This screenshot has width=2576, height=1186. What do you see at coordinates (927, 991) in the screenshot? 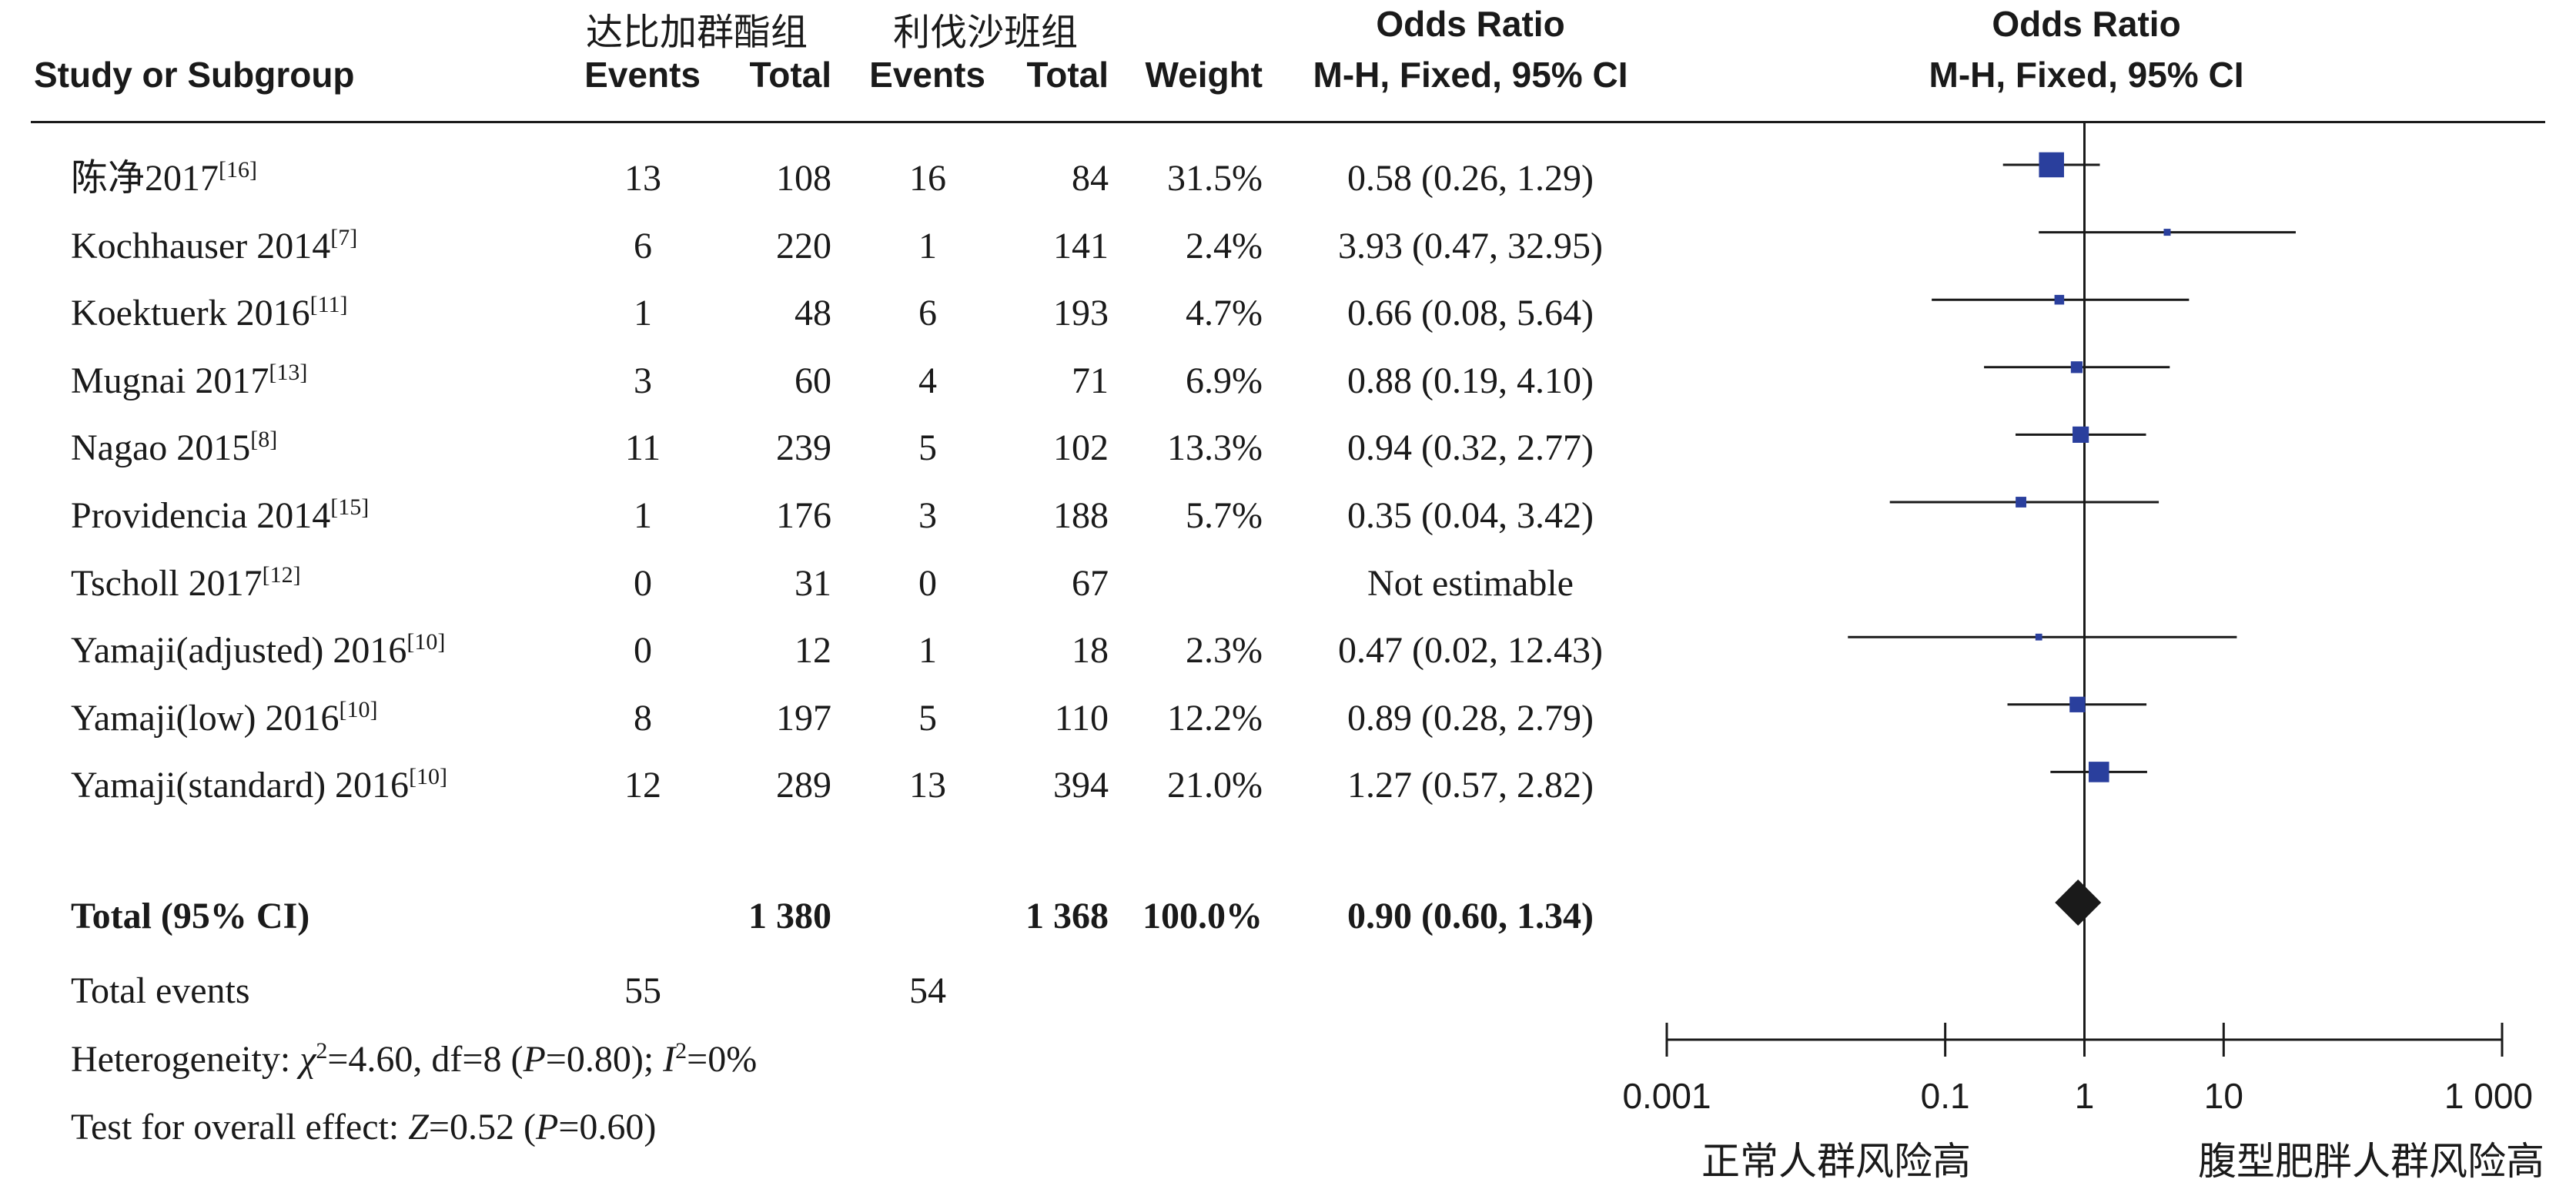
I see `total-events-e2: 54` at bounding box center [927, 991].